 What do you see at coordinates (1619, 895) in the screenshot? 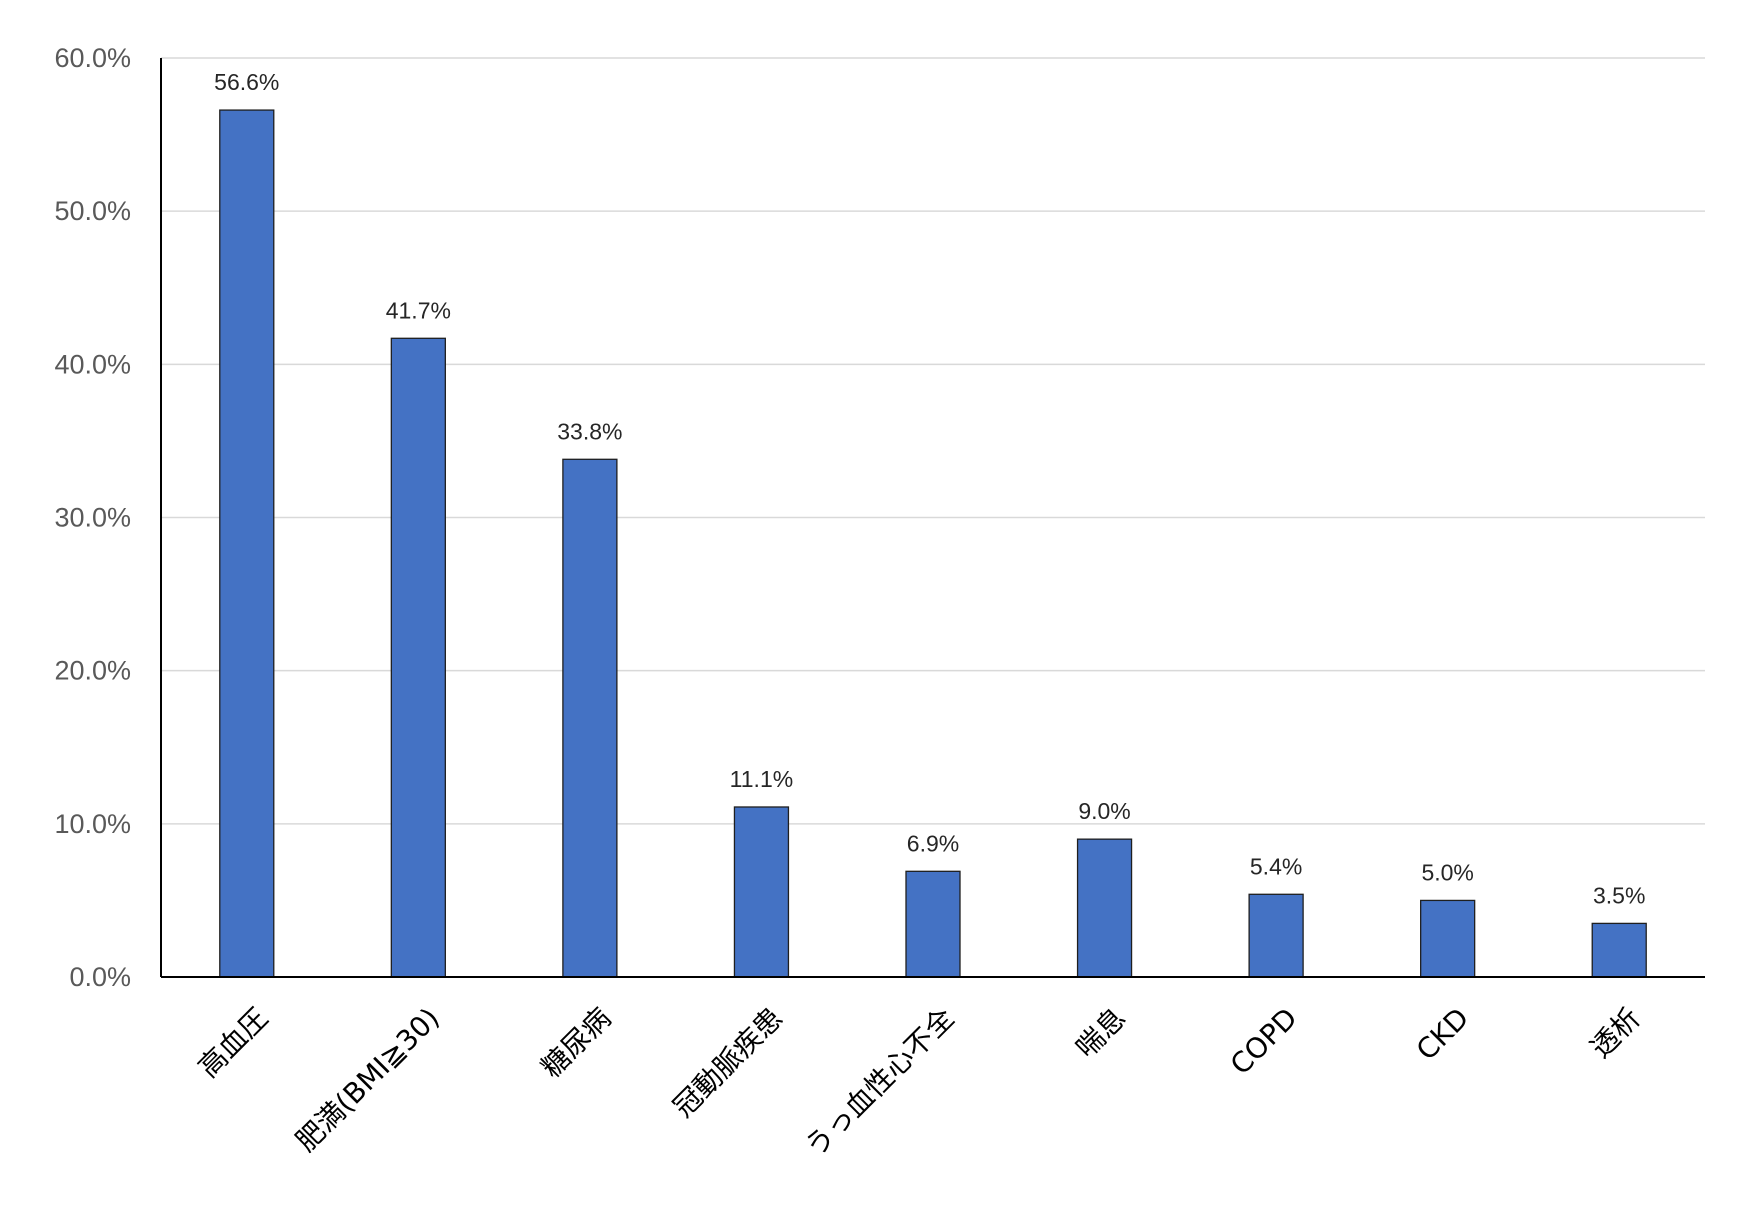
I see `data-label: 3.5%` at bounding box center [1619, 895].